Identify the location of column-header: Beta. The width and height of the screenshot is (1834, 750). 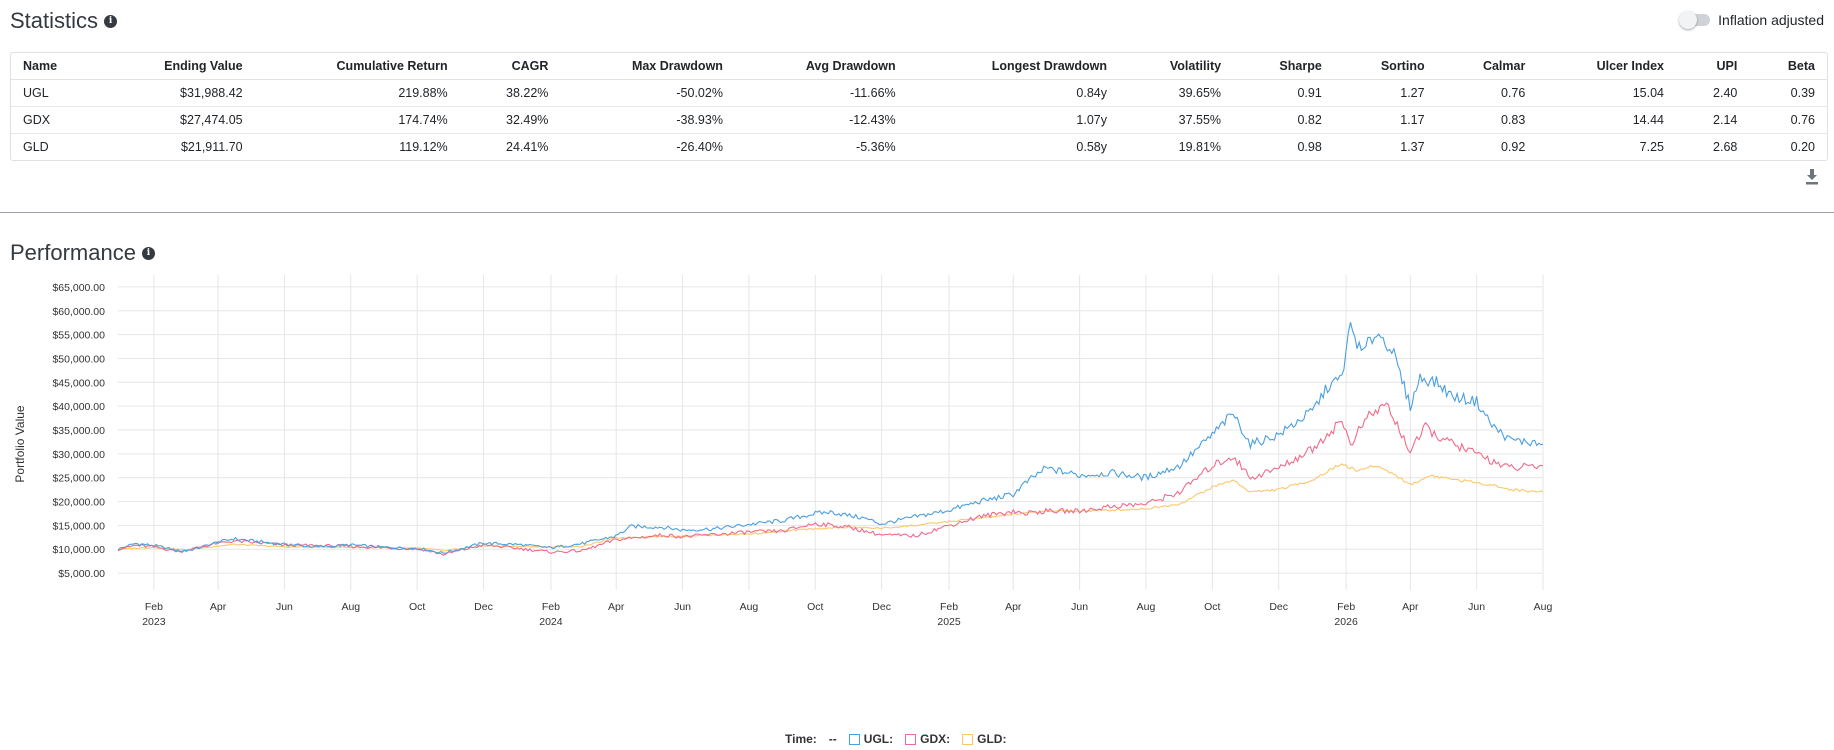
(1788, 66).